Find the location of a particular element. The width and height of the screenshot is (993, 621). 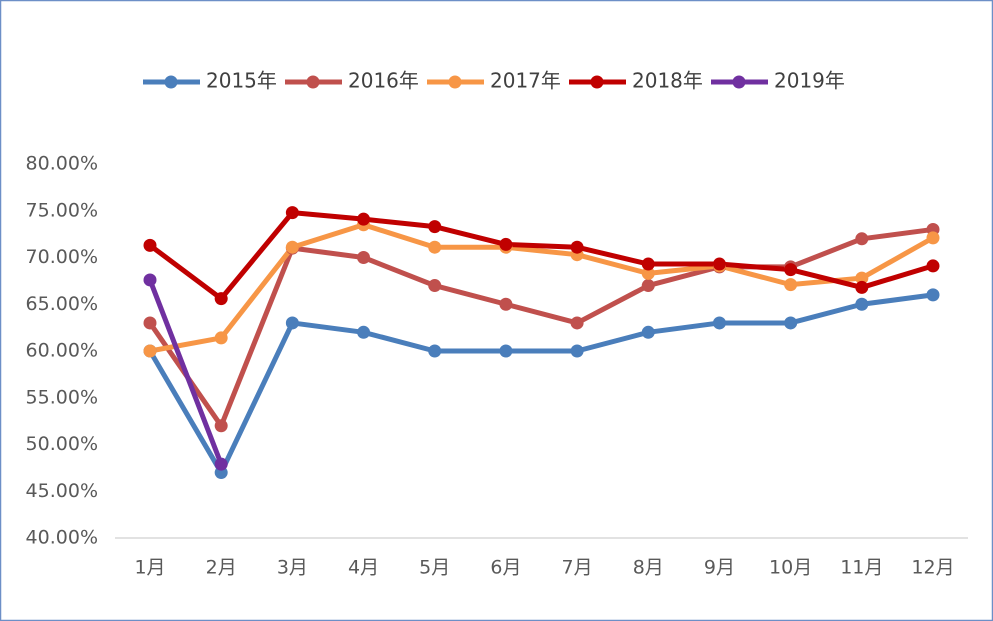

x-tick-label: 12月 is located at coordinates (932, 568).